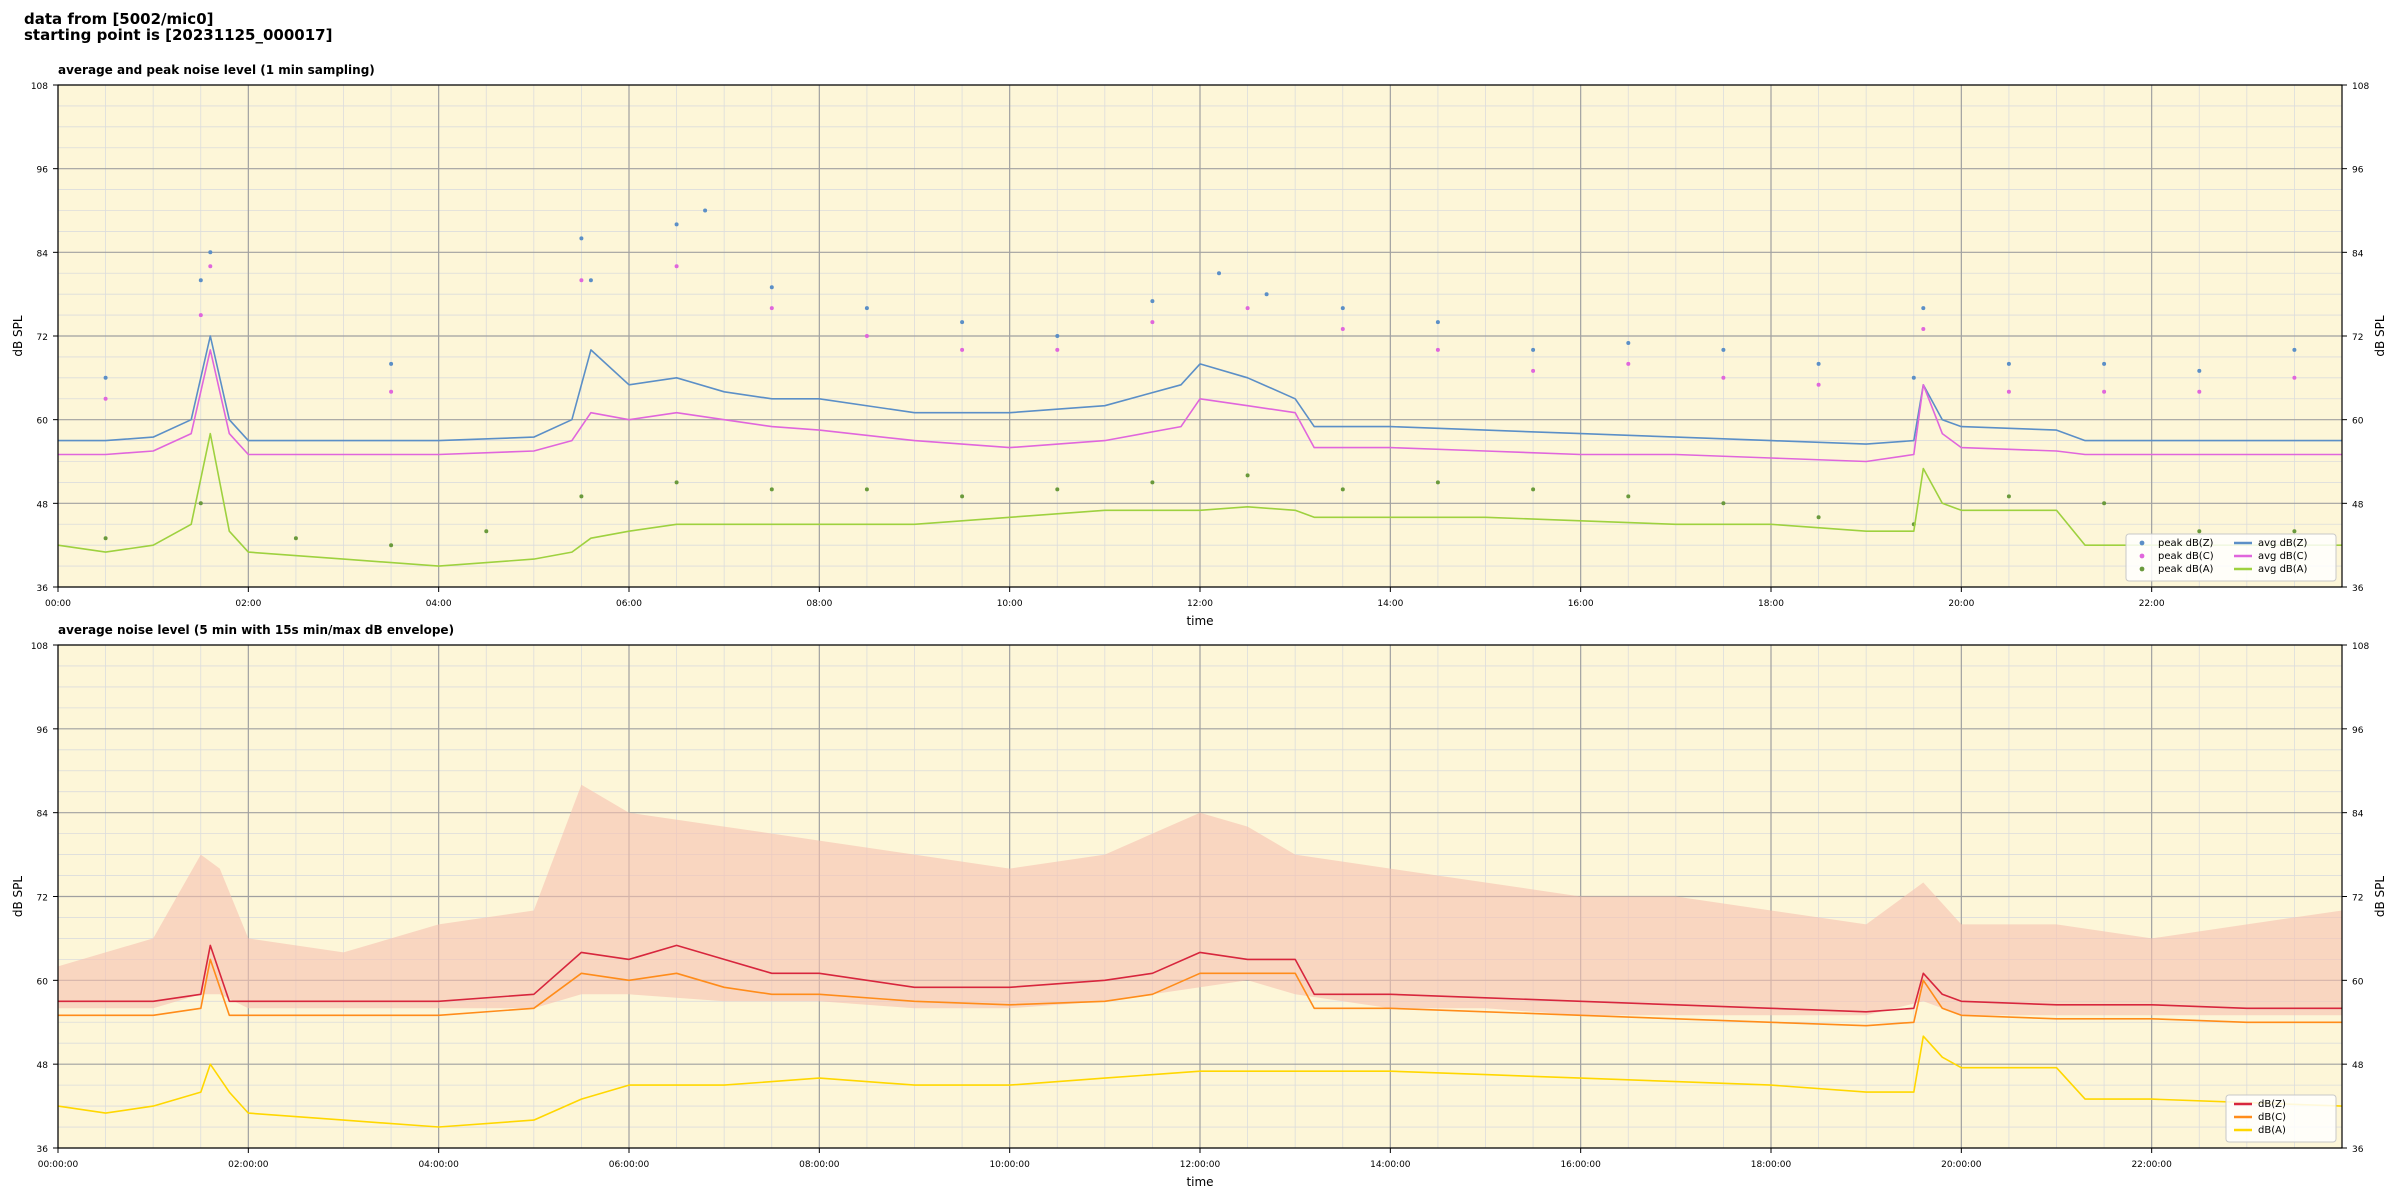 This screenshot has width=2400, height=1200. I want to click on x-tick-label: 04:00, so click(439, 604).